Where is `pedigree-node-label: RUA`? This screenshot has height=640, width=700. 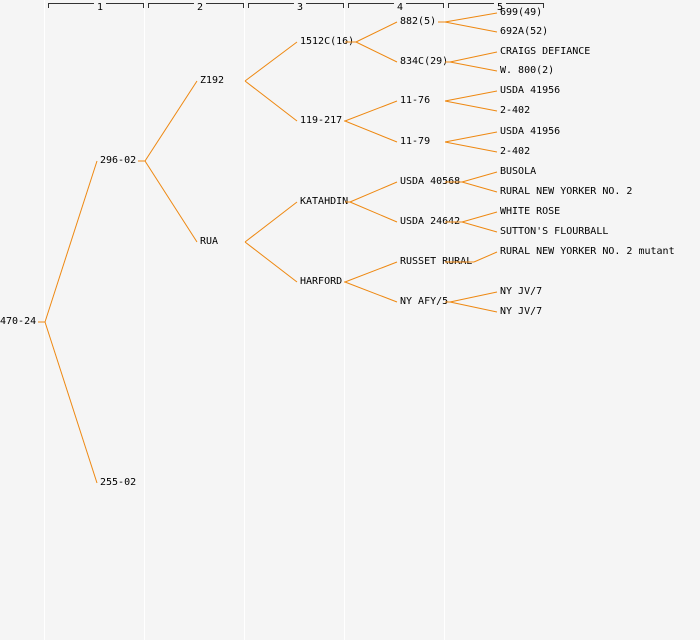
pedigree-node-label: RUA is located at coordinates (209, 241).